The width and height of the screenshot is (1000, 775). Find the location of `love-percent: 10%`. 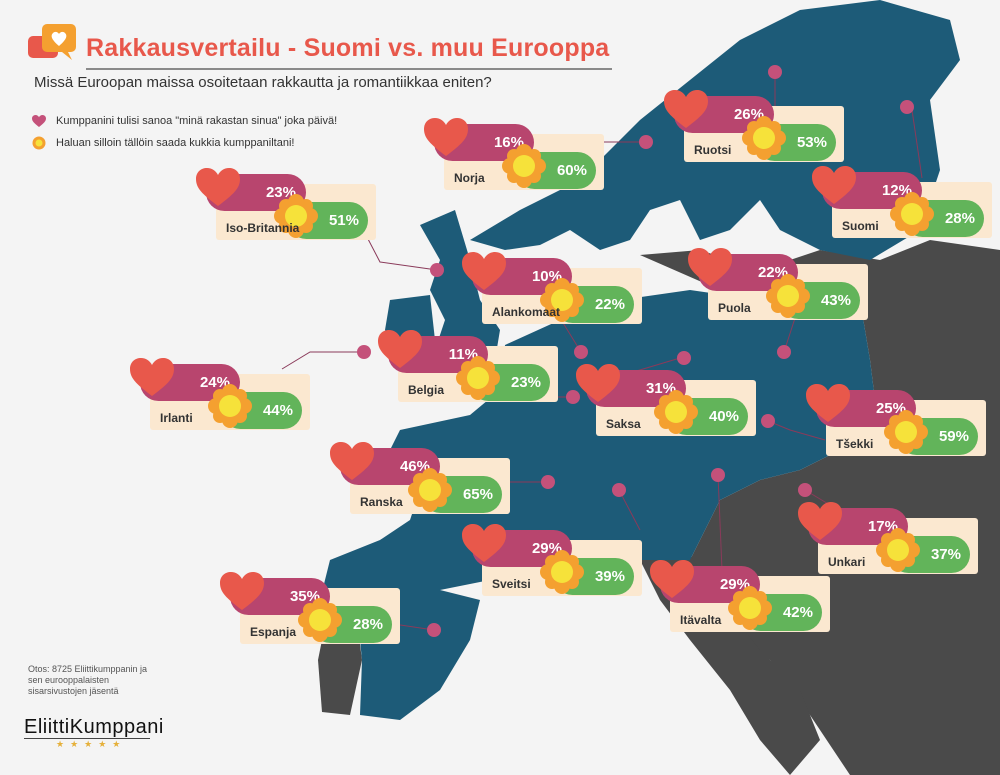

love-percent: 10% is located at coordinates (546, 276).